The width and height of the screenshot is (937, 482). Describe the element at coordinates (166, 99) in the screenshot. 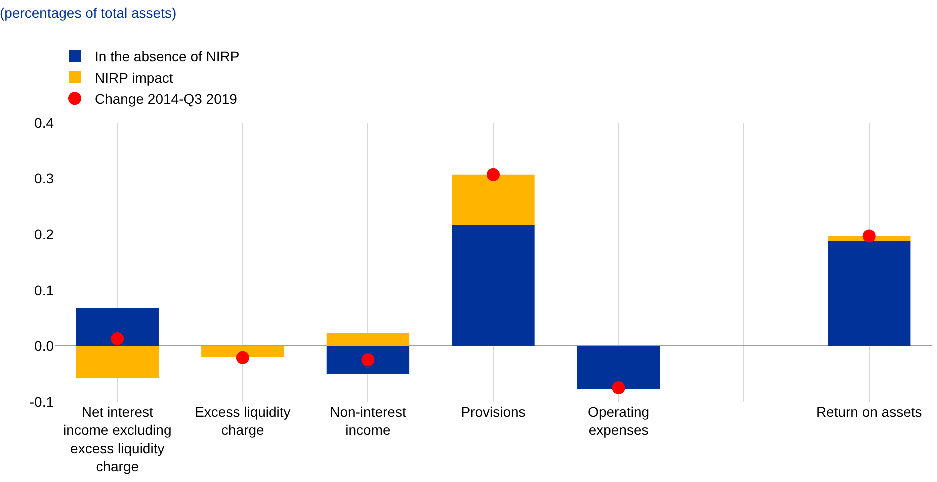

I see `legend-label: Change 2014-Q3 2019` at that location.